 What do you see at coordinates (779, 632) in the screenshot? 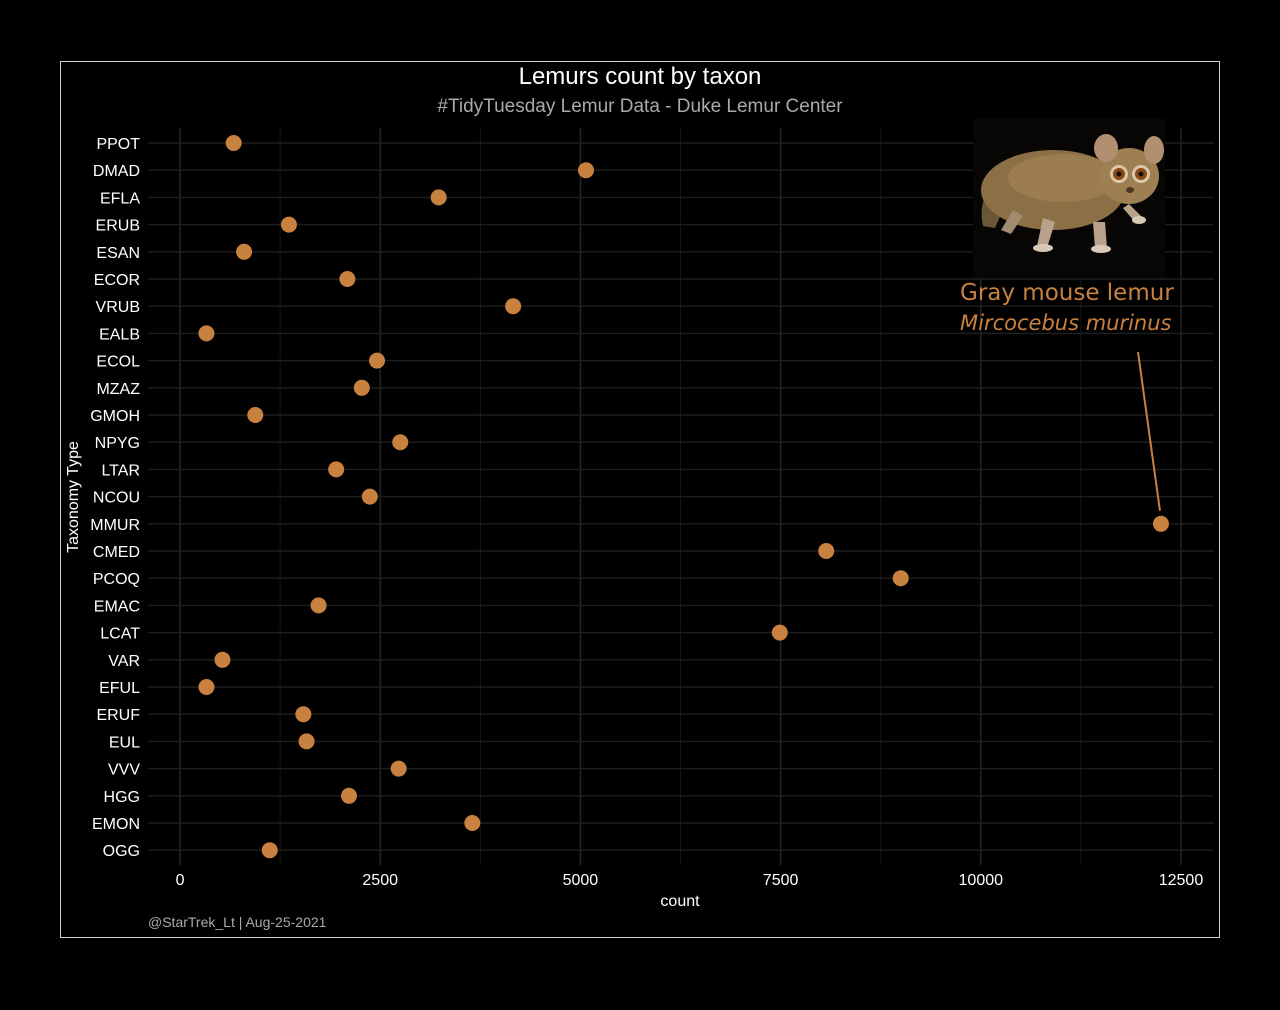
I see `data-point-lcat` at bounding box center [779, 632].